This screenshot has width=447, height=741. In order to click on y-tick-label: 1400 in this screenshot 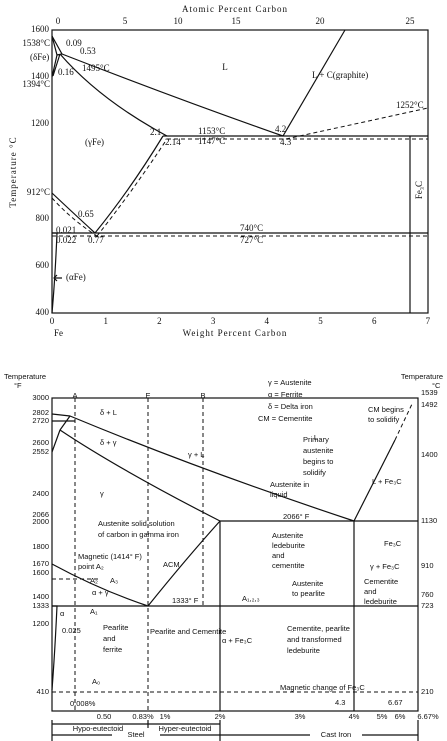, I will do `click(40, 76)`.